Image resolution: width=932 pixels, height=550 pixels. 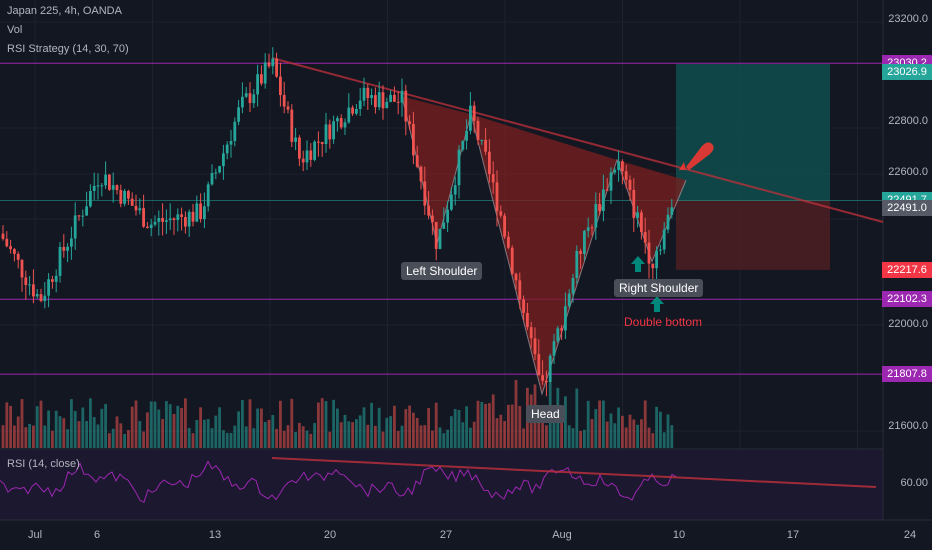 I want to click on vol-indicator-label: Vol, so click(x=15, y=30).